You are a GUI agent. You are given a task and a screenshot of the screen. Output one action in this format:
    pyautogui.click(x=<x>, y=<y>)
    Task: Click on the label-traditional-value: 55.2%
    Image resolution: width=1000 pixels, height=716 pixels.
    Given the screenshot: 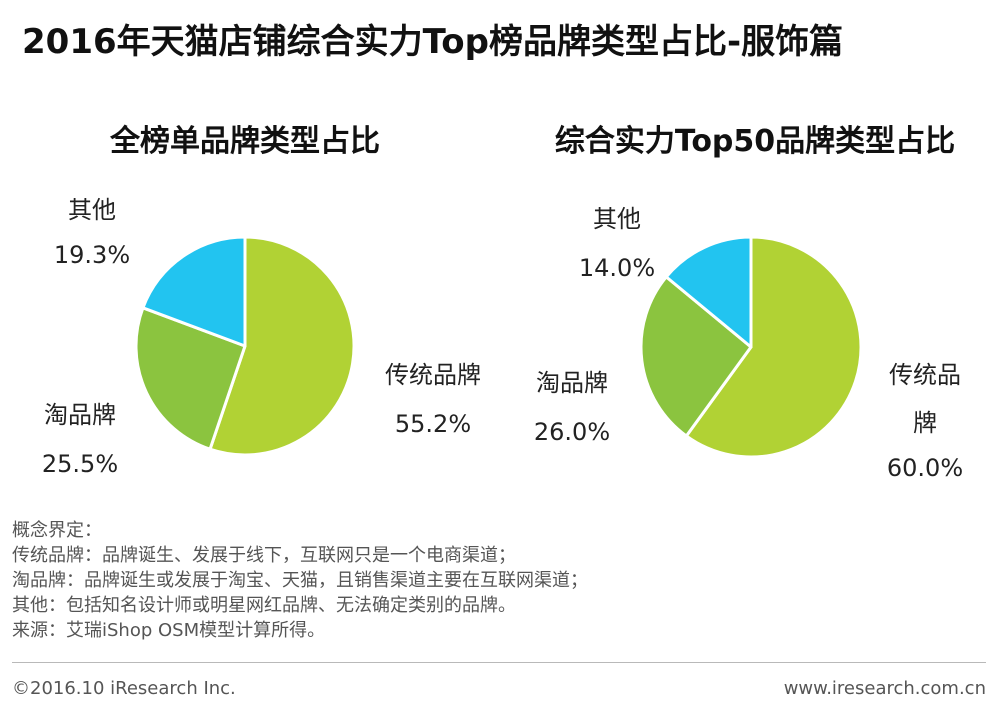 What is the action you would take?
    pyautogui.click(x=433, y=424)
    